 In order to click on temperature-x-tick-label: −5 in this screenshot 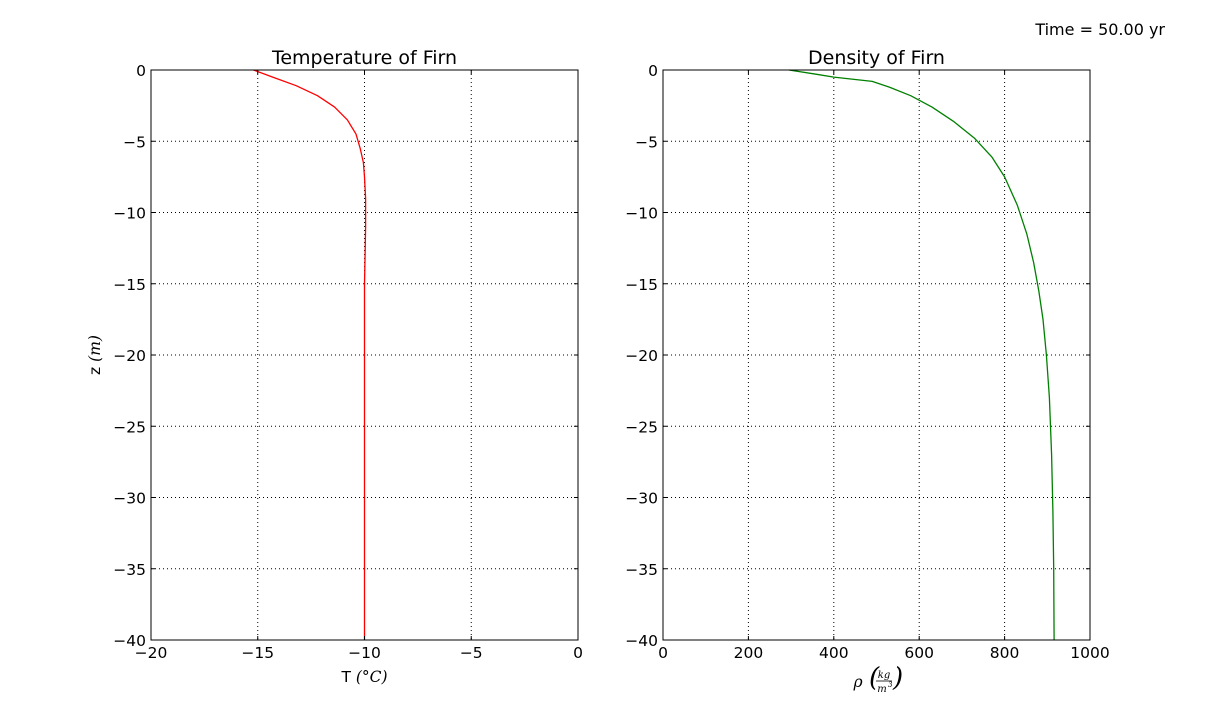, I will do `click(471, 653)`.